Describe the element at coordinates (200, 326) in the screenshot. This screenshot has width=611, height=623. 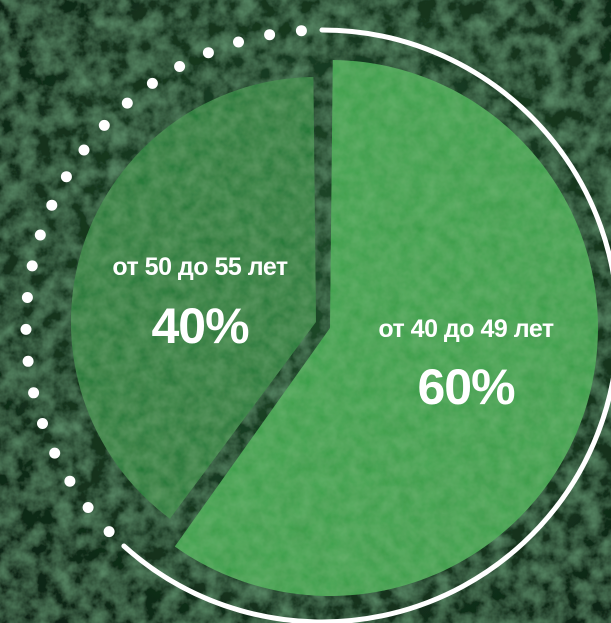
I see `slice-value-label: 40%` at that location.